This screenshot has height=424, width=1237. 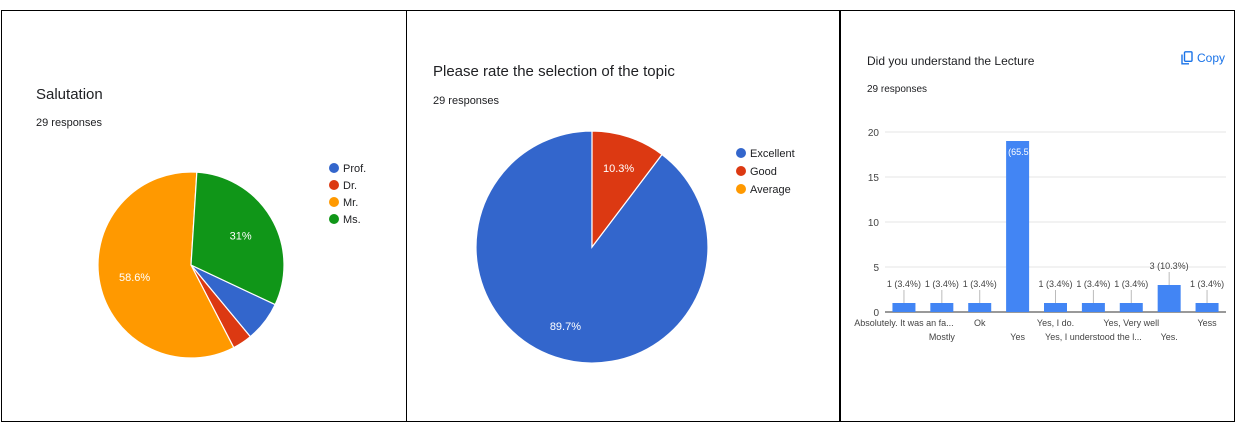 What do you see at coordinates (772, 154) in the screenshot?
I see `legend-label: Excellent` at bounding box center [772, 154].